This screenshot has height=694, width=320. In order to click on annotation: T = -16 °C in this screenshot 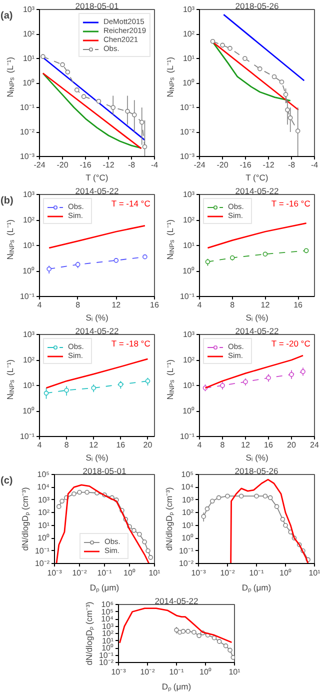, I will do `click(290, 203)`.